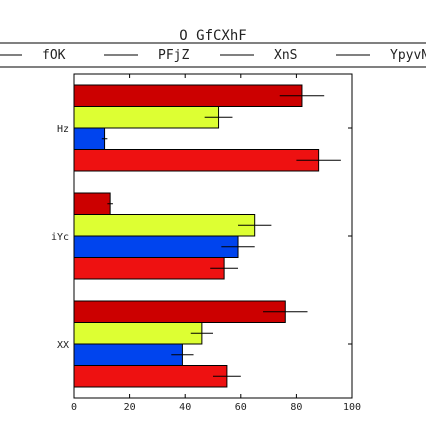 This screenshot has height=426, width=426. I want to click on x-tick-label: 20, so click(130, 407).